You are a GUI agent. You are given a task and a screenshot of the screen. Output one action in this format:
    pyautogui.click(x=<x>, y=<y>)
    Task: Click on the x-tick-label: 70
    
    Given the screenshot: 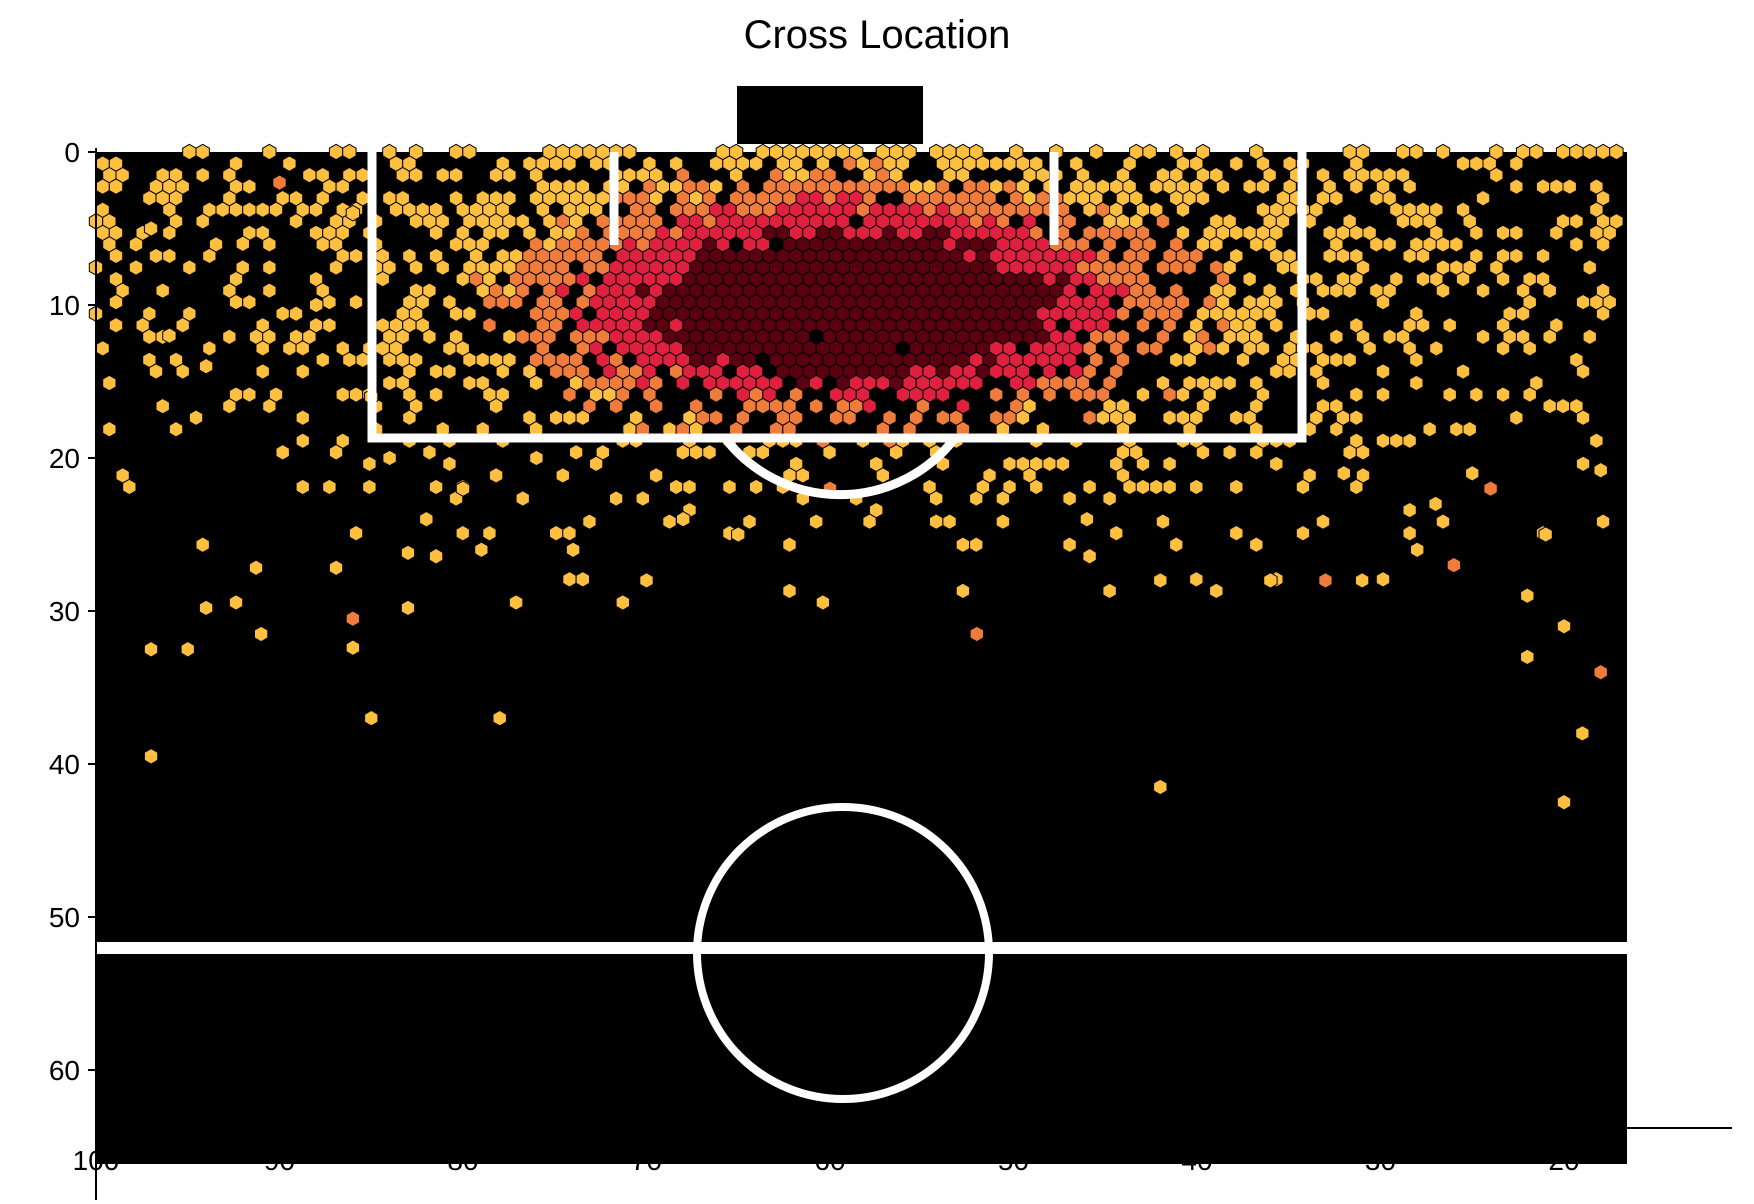 What is the action you would take?
    pyautogui.click(x=646, y=1160)
    